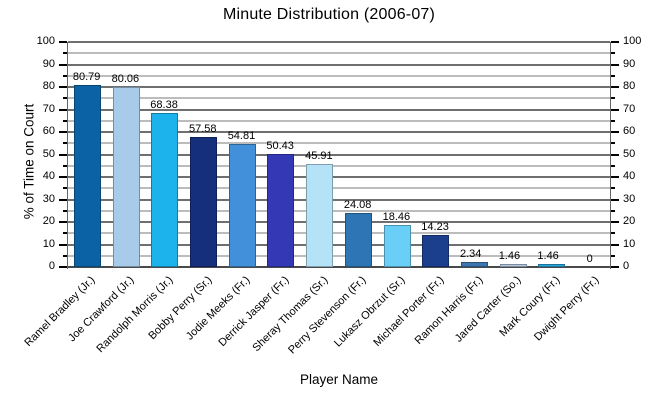 The height and width of the screenshot is (416, 658). Describe the element at coordinates (339, 267) in the screenshot. I see `x-axis-line` at that location.